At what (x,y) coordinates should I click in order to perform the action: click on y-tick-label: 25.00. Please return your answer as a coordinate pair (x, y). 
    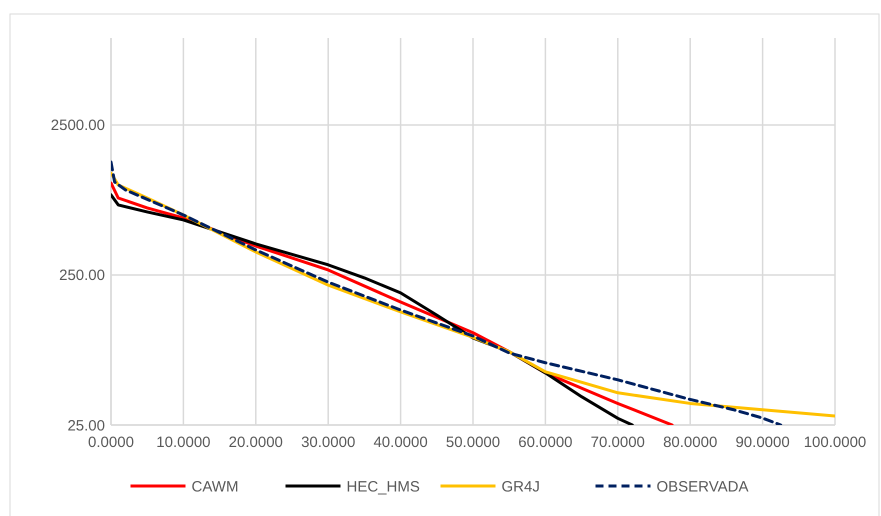
    Looking at the image, I should click on (86, 425).